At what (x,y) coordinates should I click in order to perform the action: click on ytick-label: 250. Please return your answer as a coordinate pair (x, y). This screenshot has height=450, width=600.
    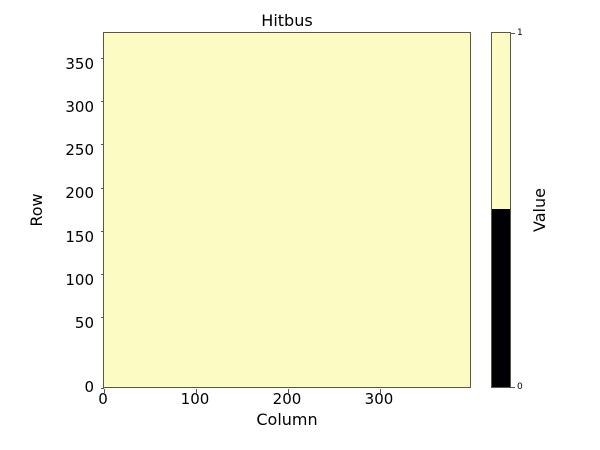
    Looking at the image, I should click on (79, 150).